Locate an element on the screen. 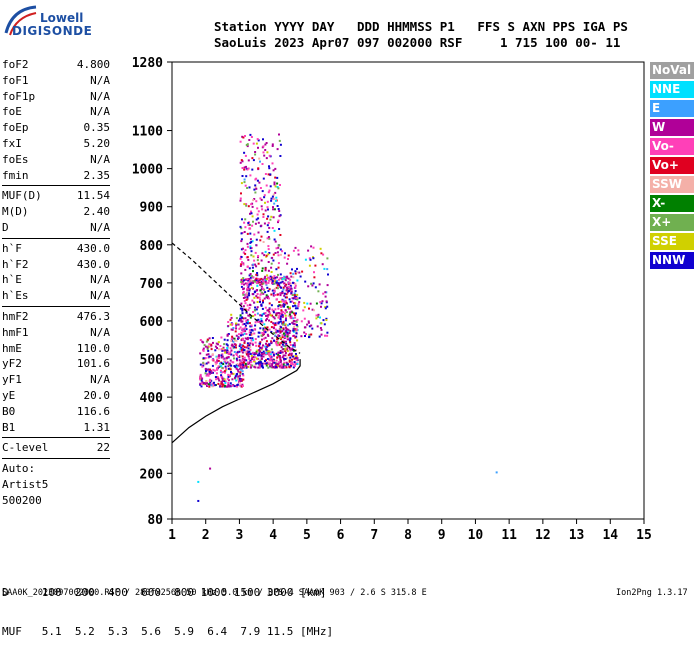  y-tick-label: 300 is located at coordinates (152, 436).